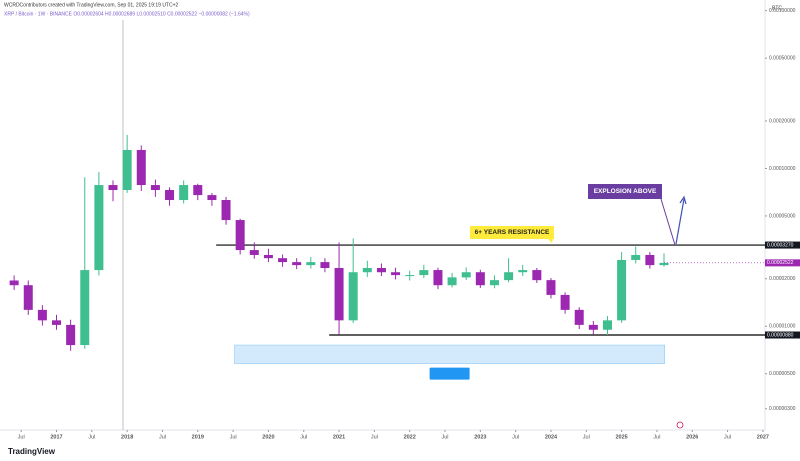 This screenshot has height=461, width=800. I want to click on y-tick-label: 0.00020000, so click(782, 121).